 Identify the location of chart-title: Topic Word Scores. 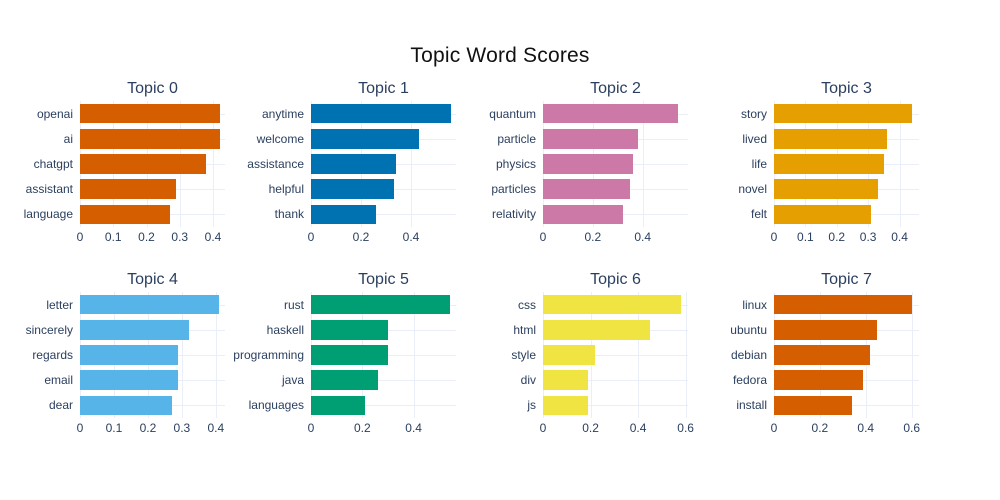
(500, 55).